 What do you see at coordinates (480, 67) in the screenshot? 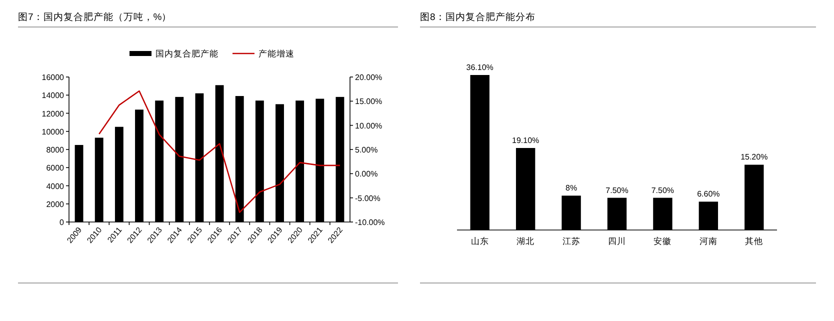
I see `data-label: 36.10%` at bounding box center [480, 67].